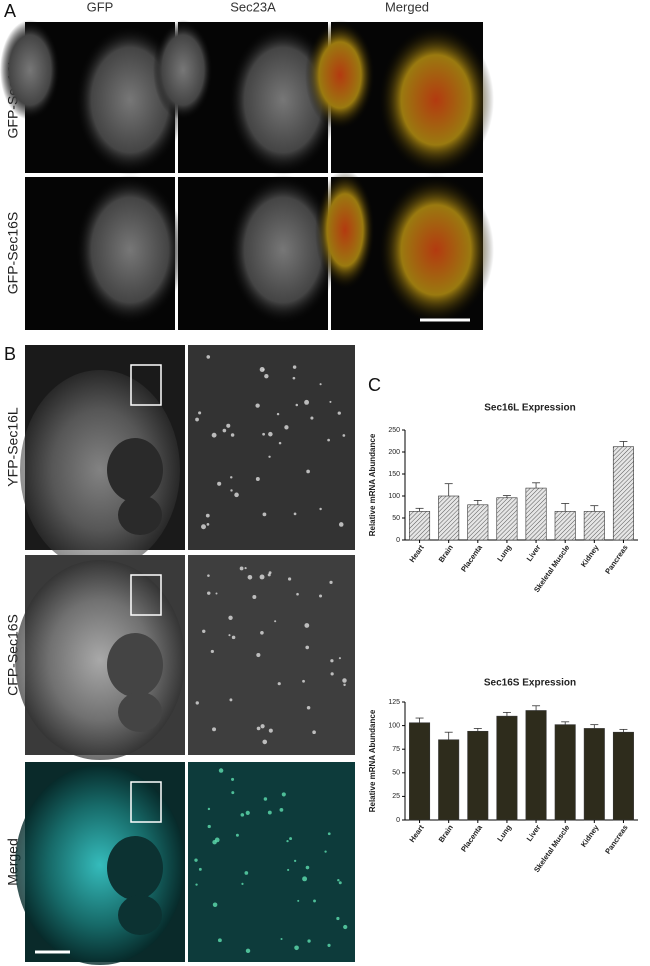 The width and height of the screenshot is (650, 966). What do you see at coordinates (396, 749) in the screenshot?
I see `y-tick-label: 75` at bounding box center [396, 749].